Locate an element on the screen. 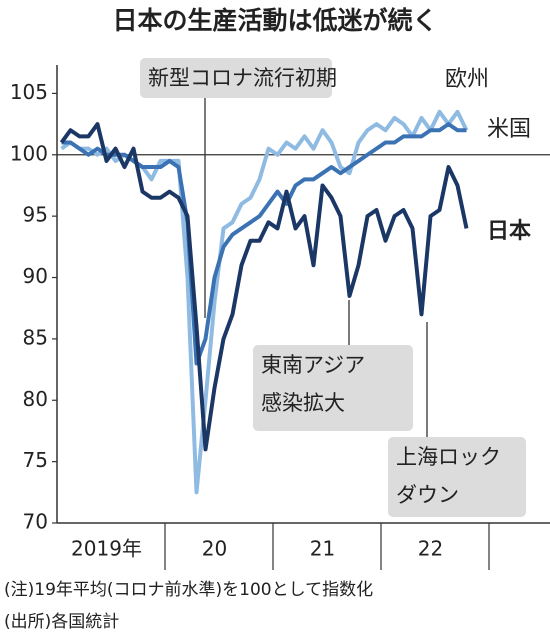  y-tick-label: 70 is located at coordinates (35, 522).